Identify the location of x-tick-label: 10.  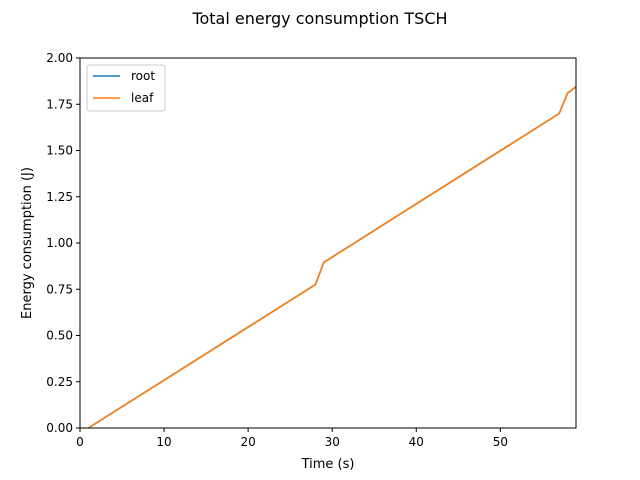
(163, 442).